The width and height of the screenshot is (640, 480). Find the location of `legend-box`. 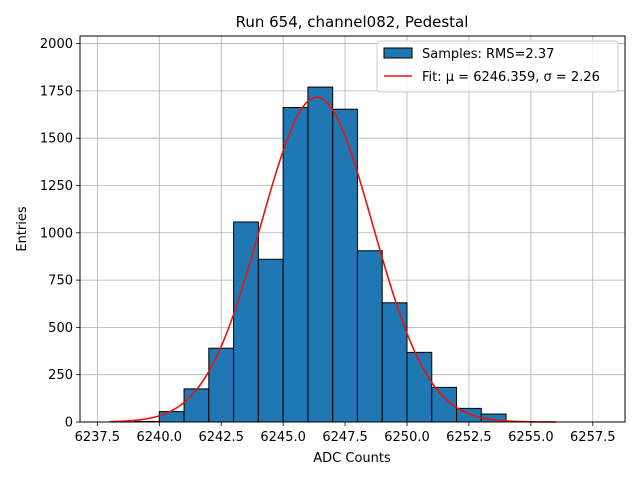

legend-box is located at coordinates (497, 66).